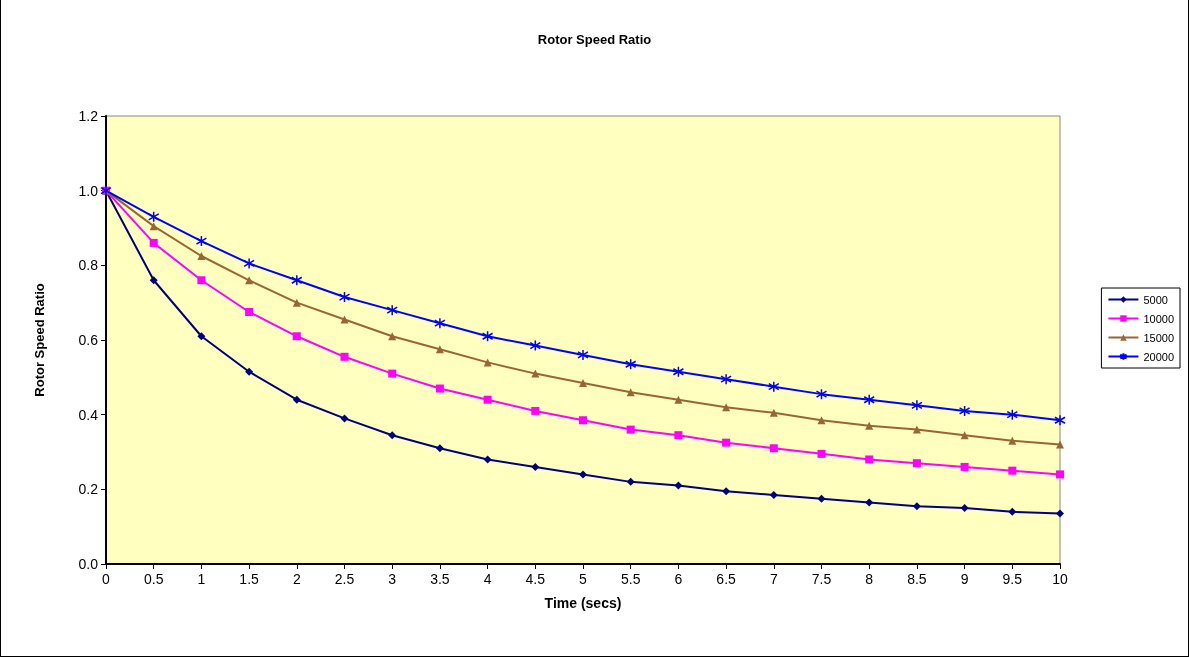  Describe the element at coordinates (88, 190) in the screenshot. I see `y-tick-label: 1.0` at that location.